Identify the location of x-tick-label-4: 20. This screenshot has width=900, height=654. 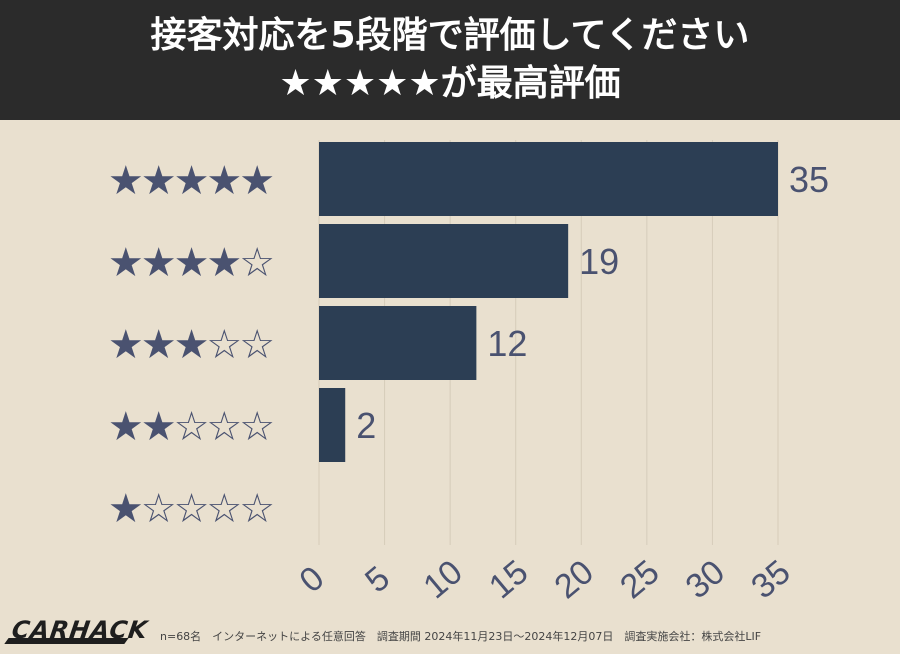
(574, 579).